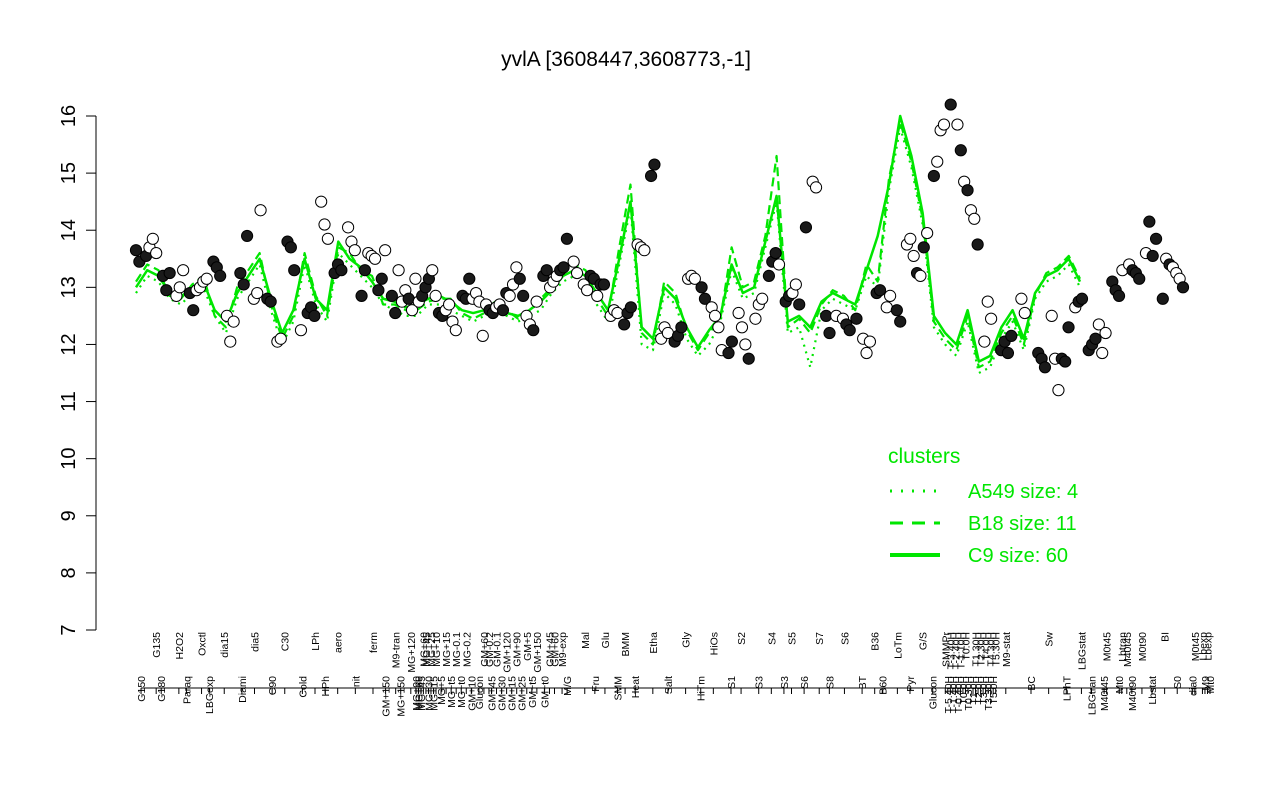 This screenshot has height=800, width=1280. I want to click on y-tick-label: 8, so click(69, 572).